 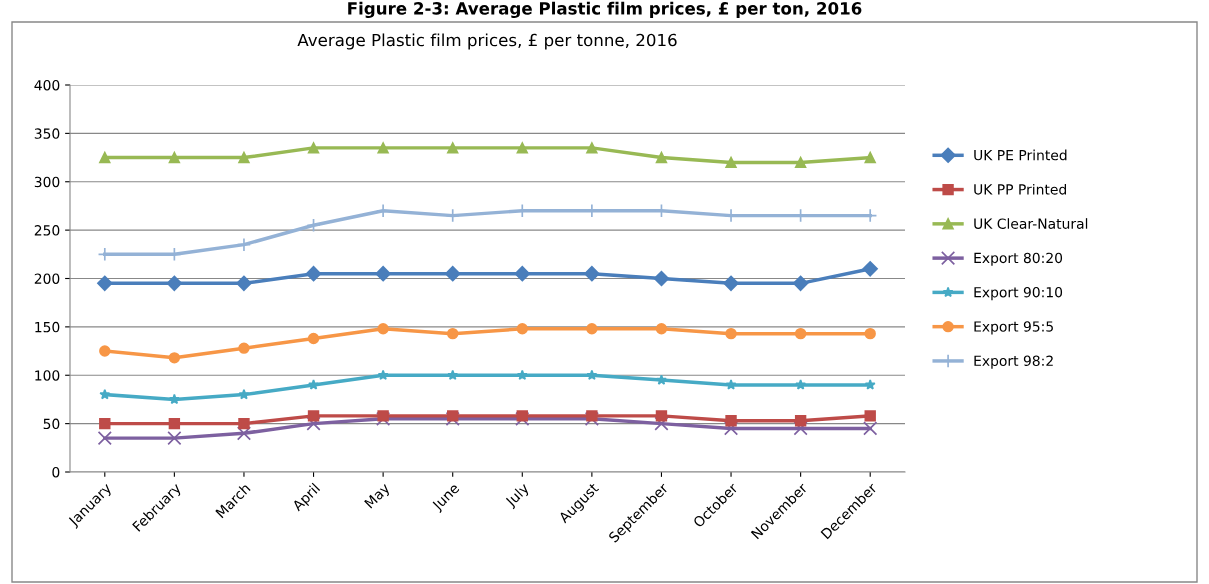 I want to click on y-tick-label: 250, so click(x=47, y=230).